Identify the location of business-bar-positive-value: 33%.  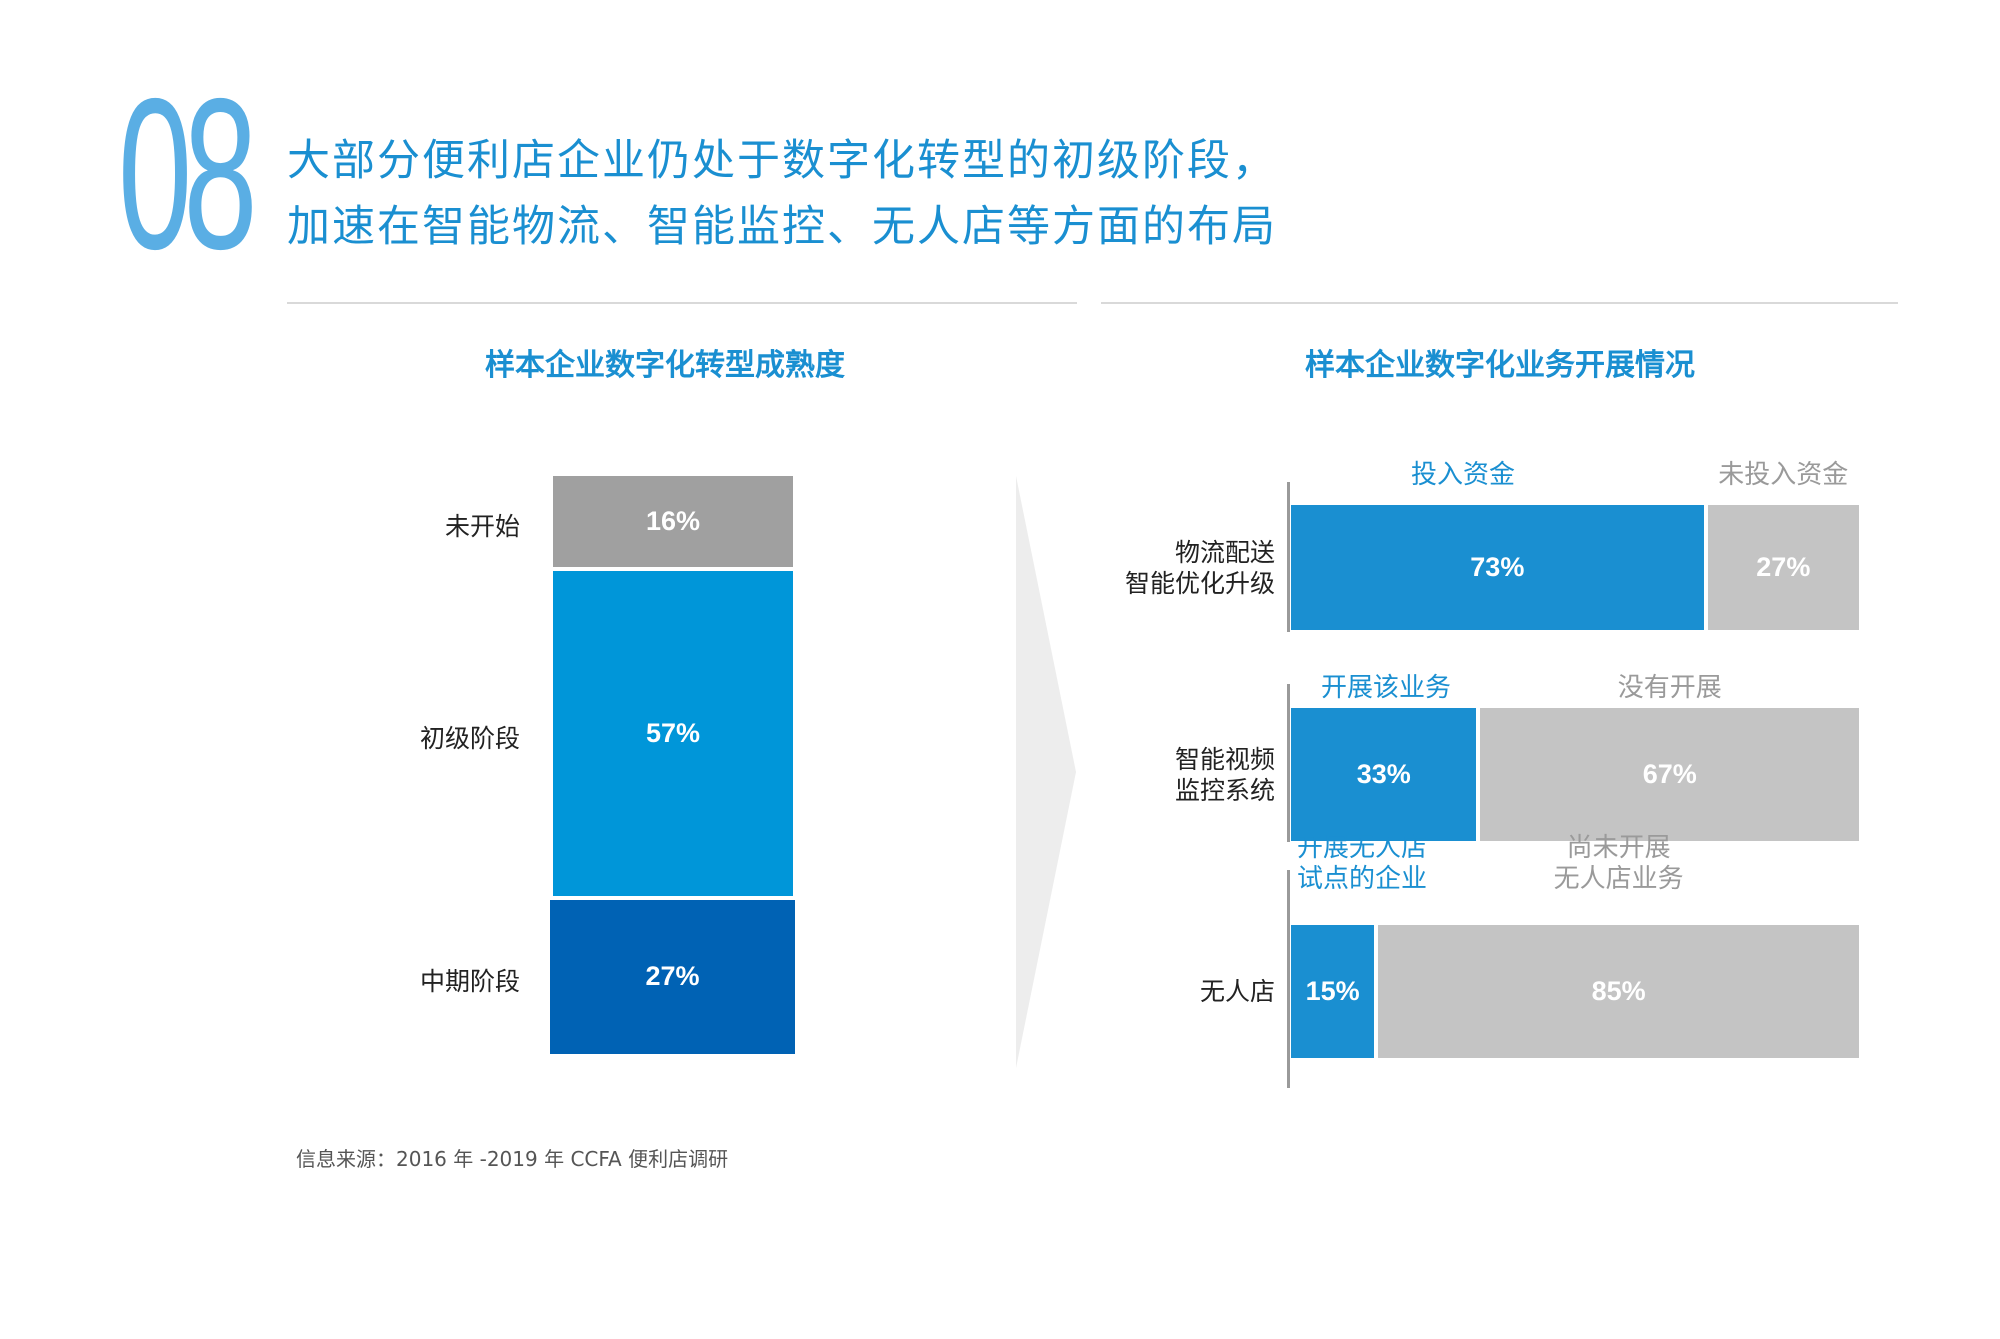
(1383, 773).